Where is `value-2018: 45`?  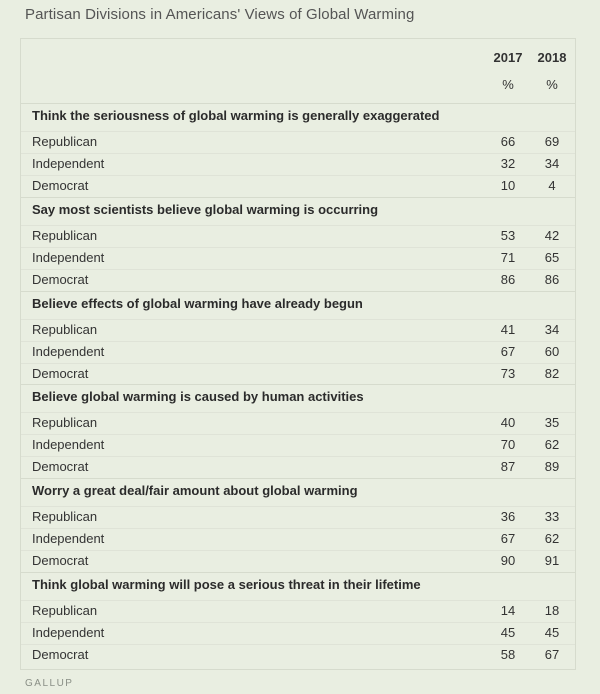
value-2018: 45 is located at coordinates (552, 632).